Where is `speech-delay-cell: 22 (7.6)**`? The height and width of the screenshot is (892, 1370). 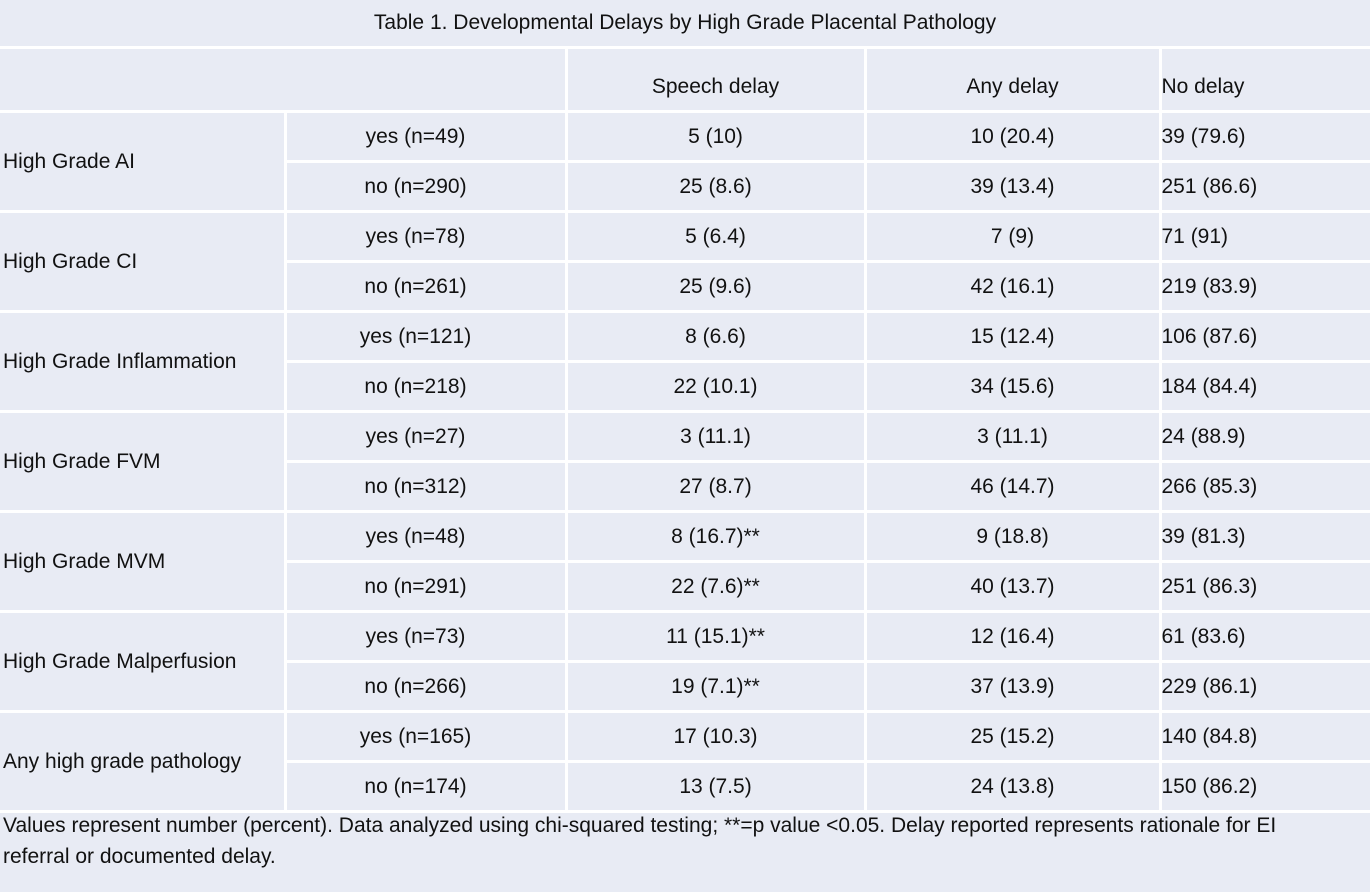
speech-delay-cell: 22 (7.6)** is located at coordinates (715, 586).